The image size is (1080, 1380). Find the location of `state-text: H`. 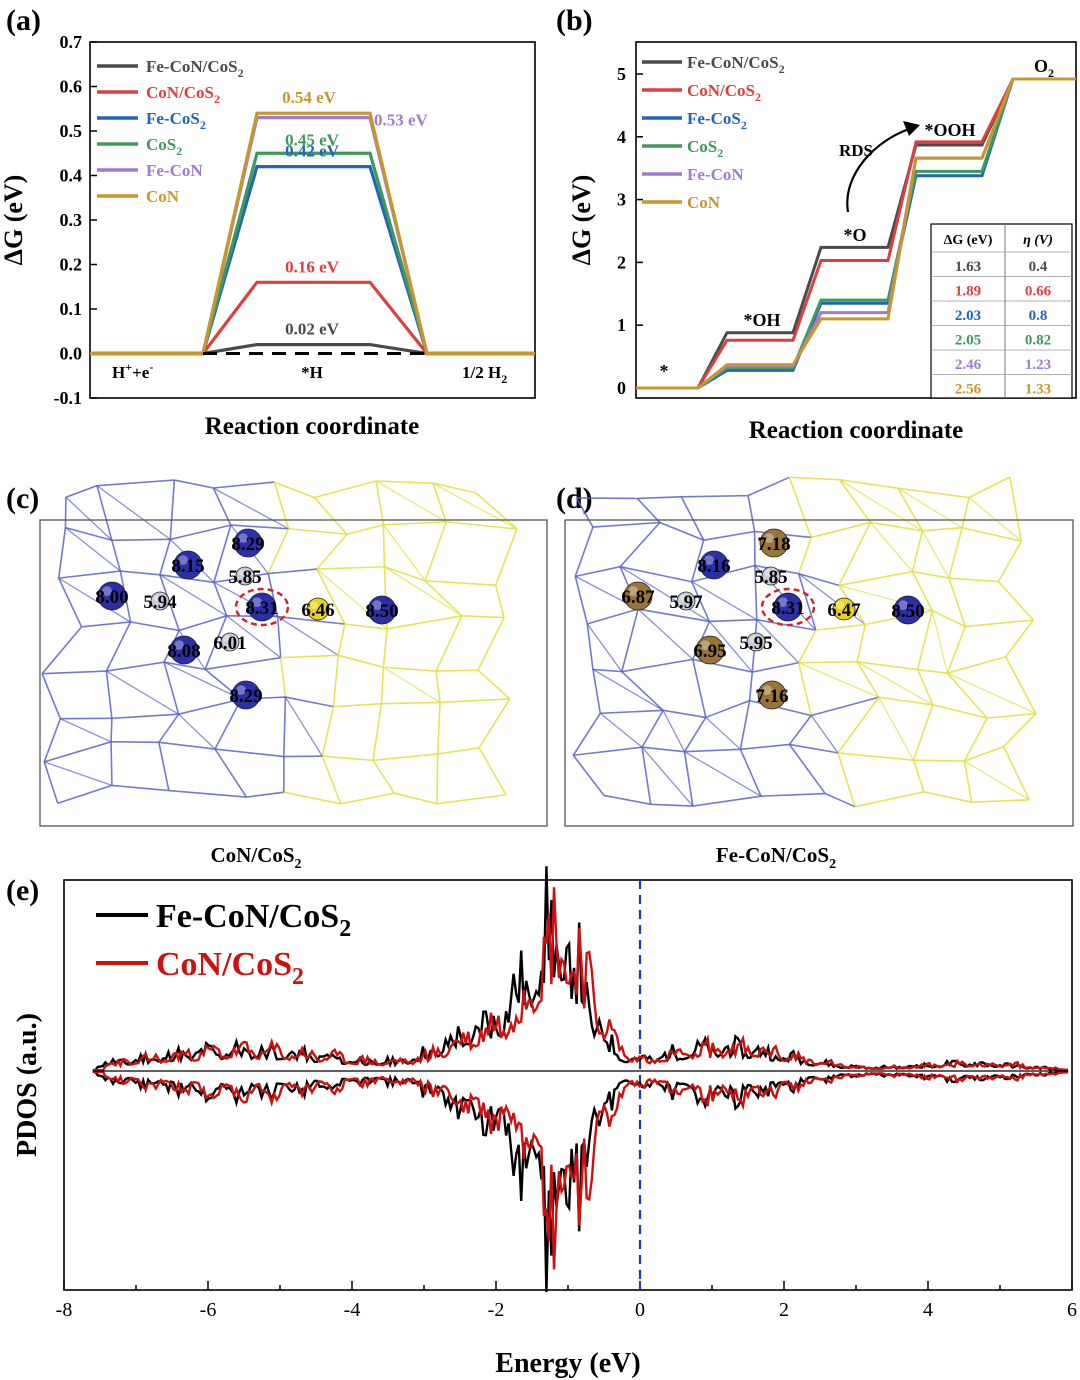

state-text: H is located at coordinates (118, 372).